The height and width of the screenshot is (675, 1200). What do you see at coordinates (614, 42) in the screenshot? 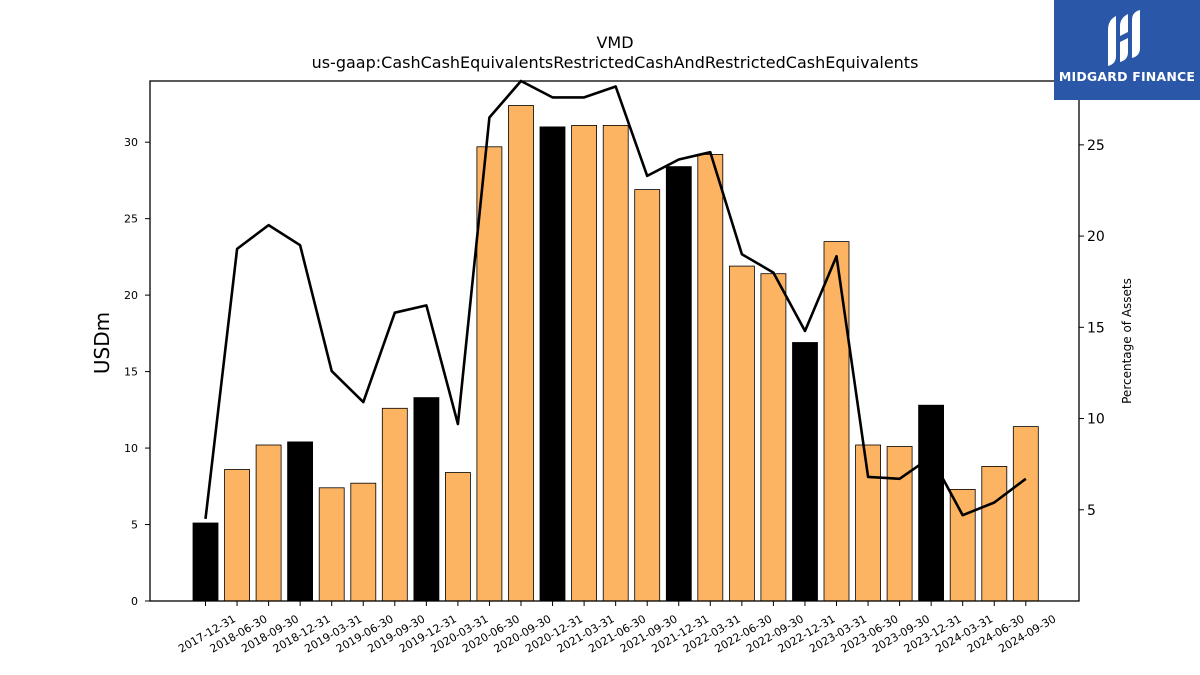
I see `chart-title: VMD` at bounding box center [614, 42].